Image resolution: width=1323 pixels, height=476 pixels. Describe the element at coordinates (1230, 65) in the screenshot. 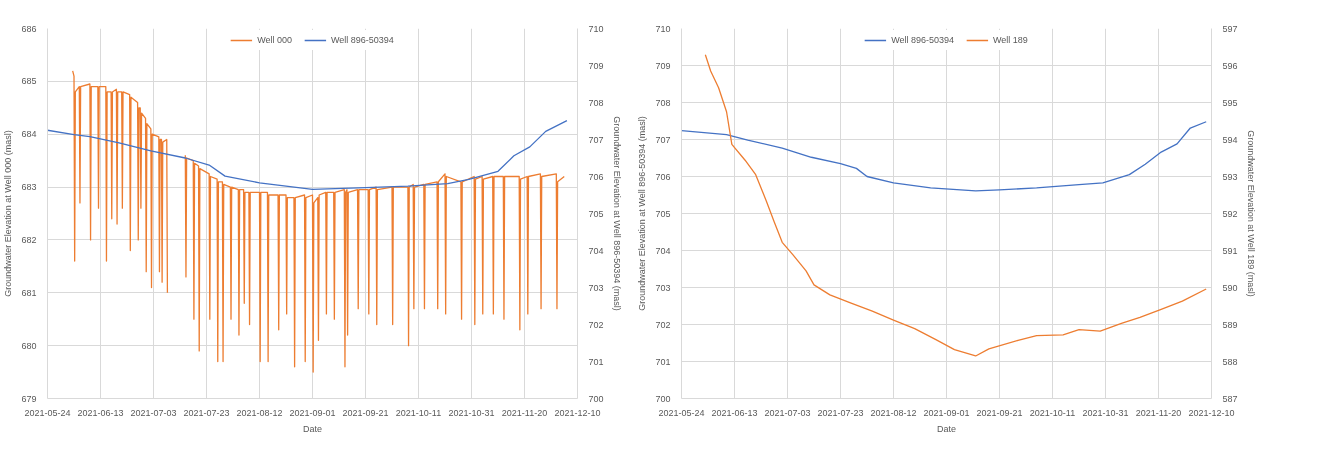

I see `y2-tick-label: 596` at that location.